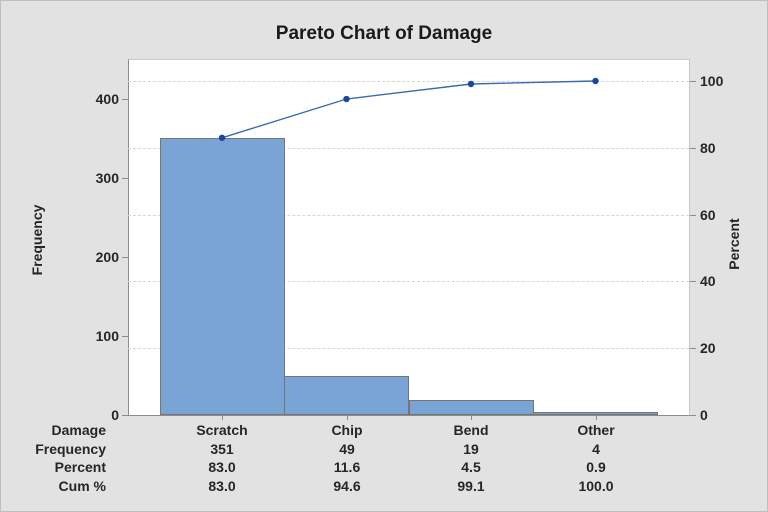 The image size is (768, 512). What do you see at coordinates (471, 430) in the screenshot?
I see `table-value: Bend` at bounding box center [471, 430].